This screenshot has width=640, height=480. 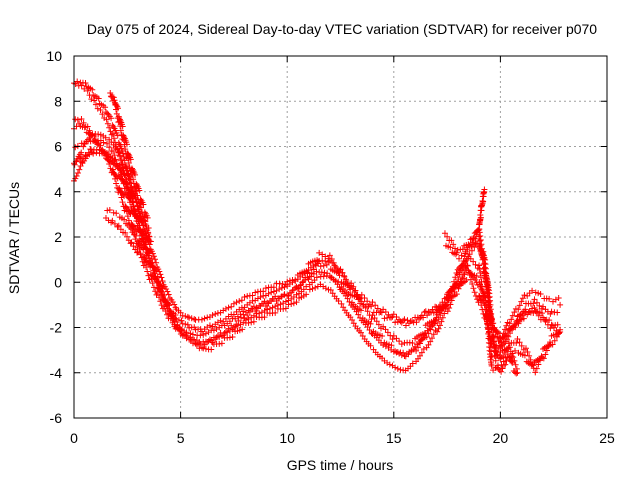 What do you see at coordinates (181, 438) in the screenshot?
I see `x-tick-label: 5` at bounding box center [181, 438].